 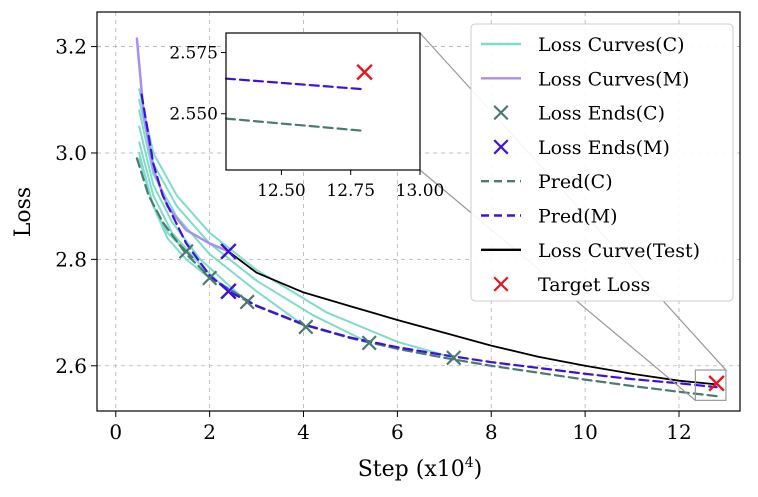 I want to click on legend-entry: Target Loss, so click(x=571, y=285).